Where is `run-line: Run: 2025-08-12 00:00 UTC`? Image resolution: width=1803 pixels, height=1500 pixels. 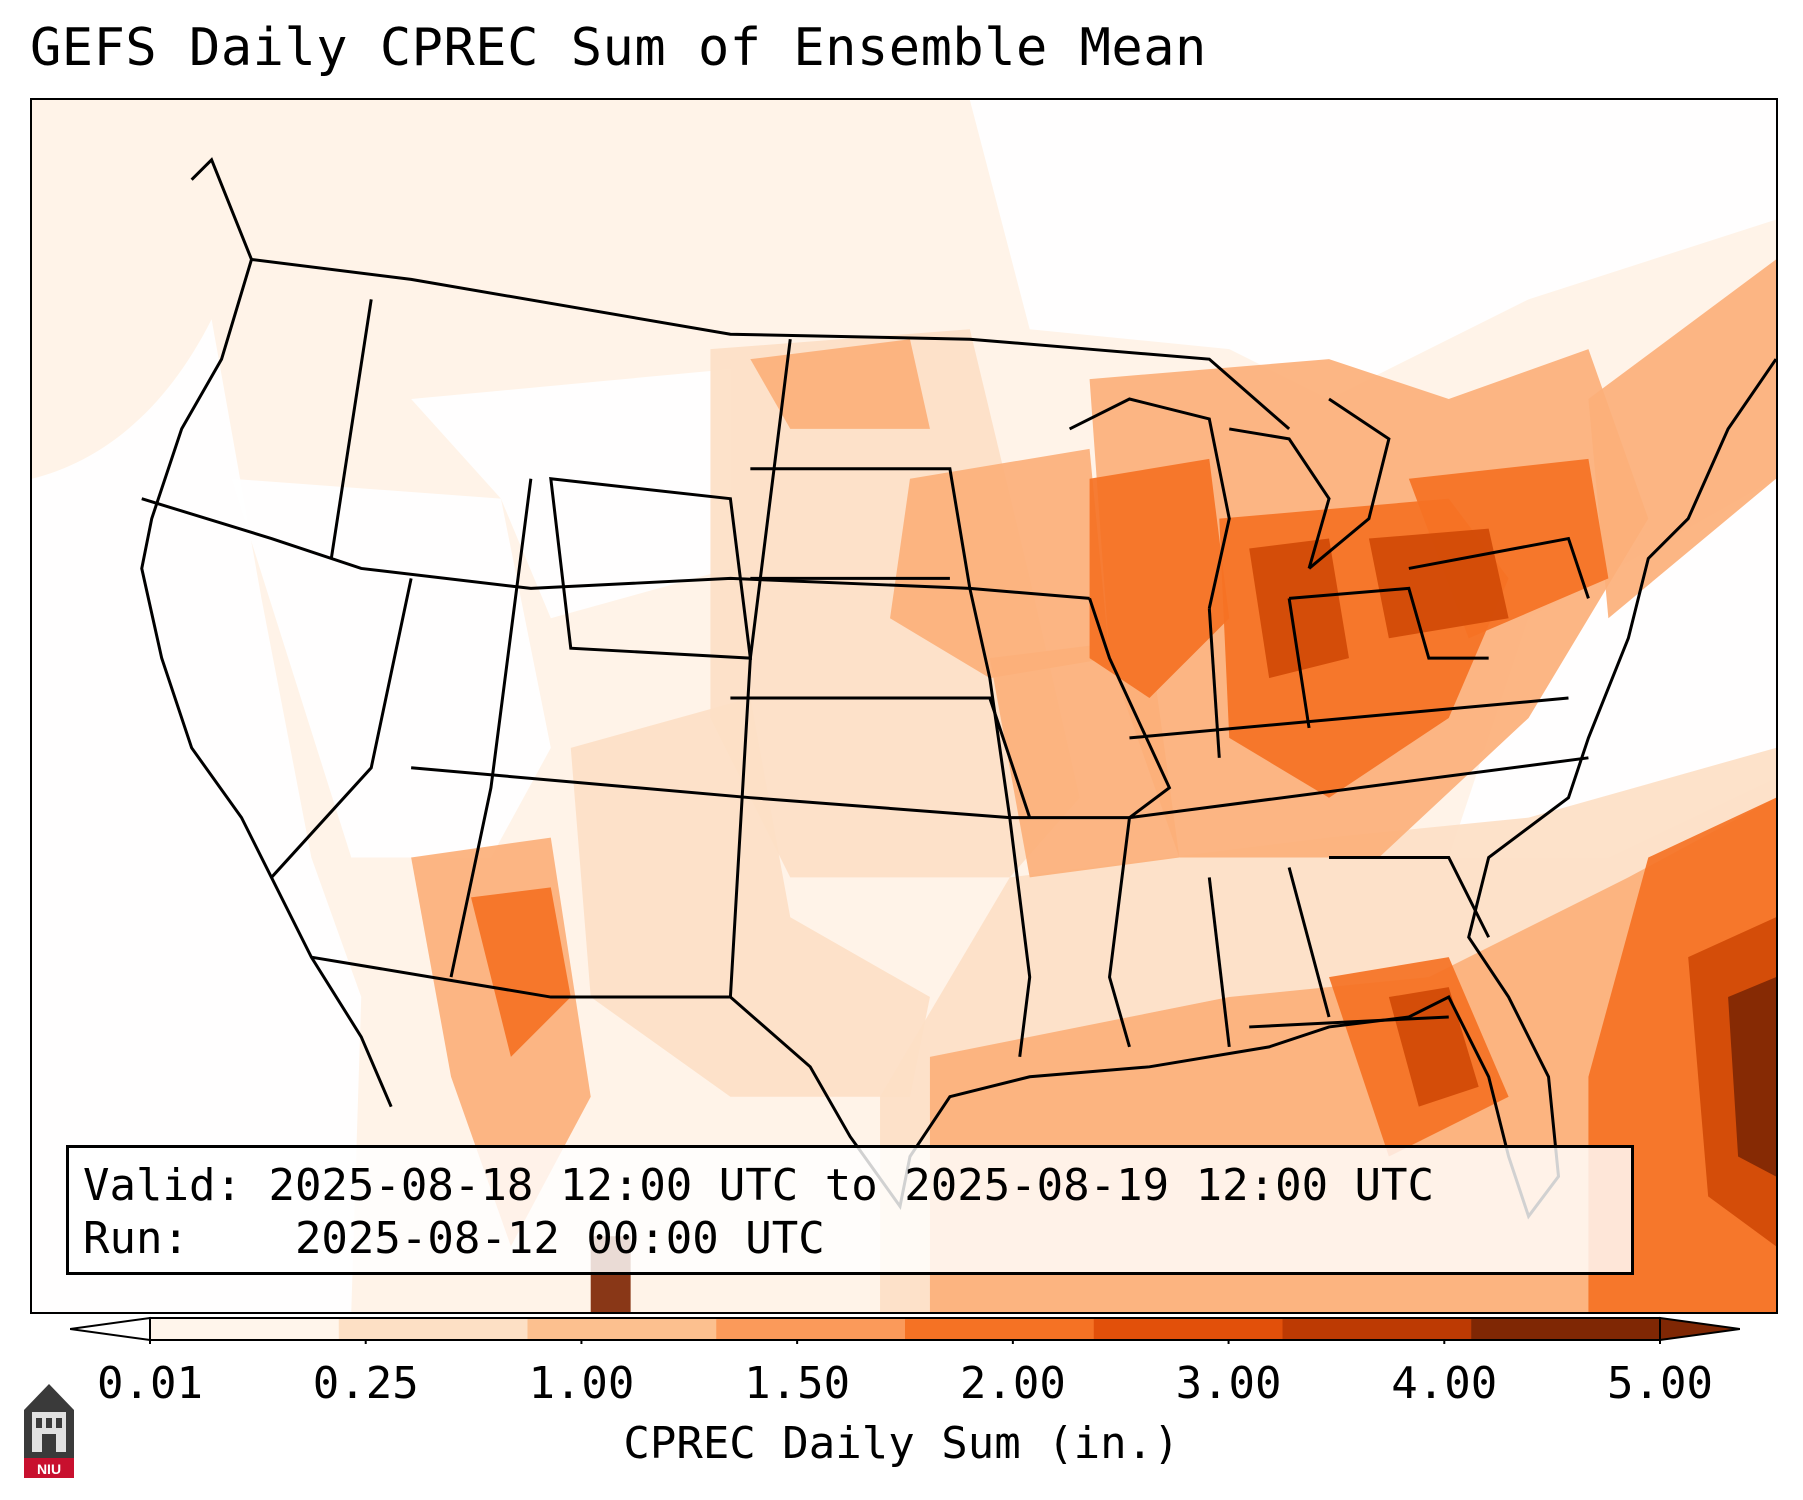
run-line: Run: 2025-08-12 00:00 UTC is located at coordinates (454, 1238).